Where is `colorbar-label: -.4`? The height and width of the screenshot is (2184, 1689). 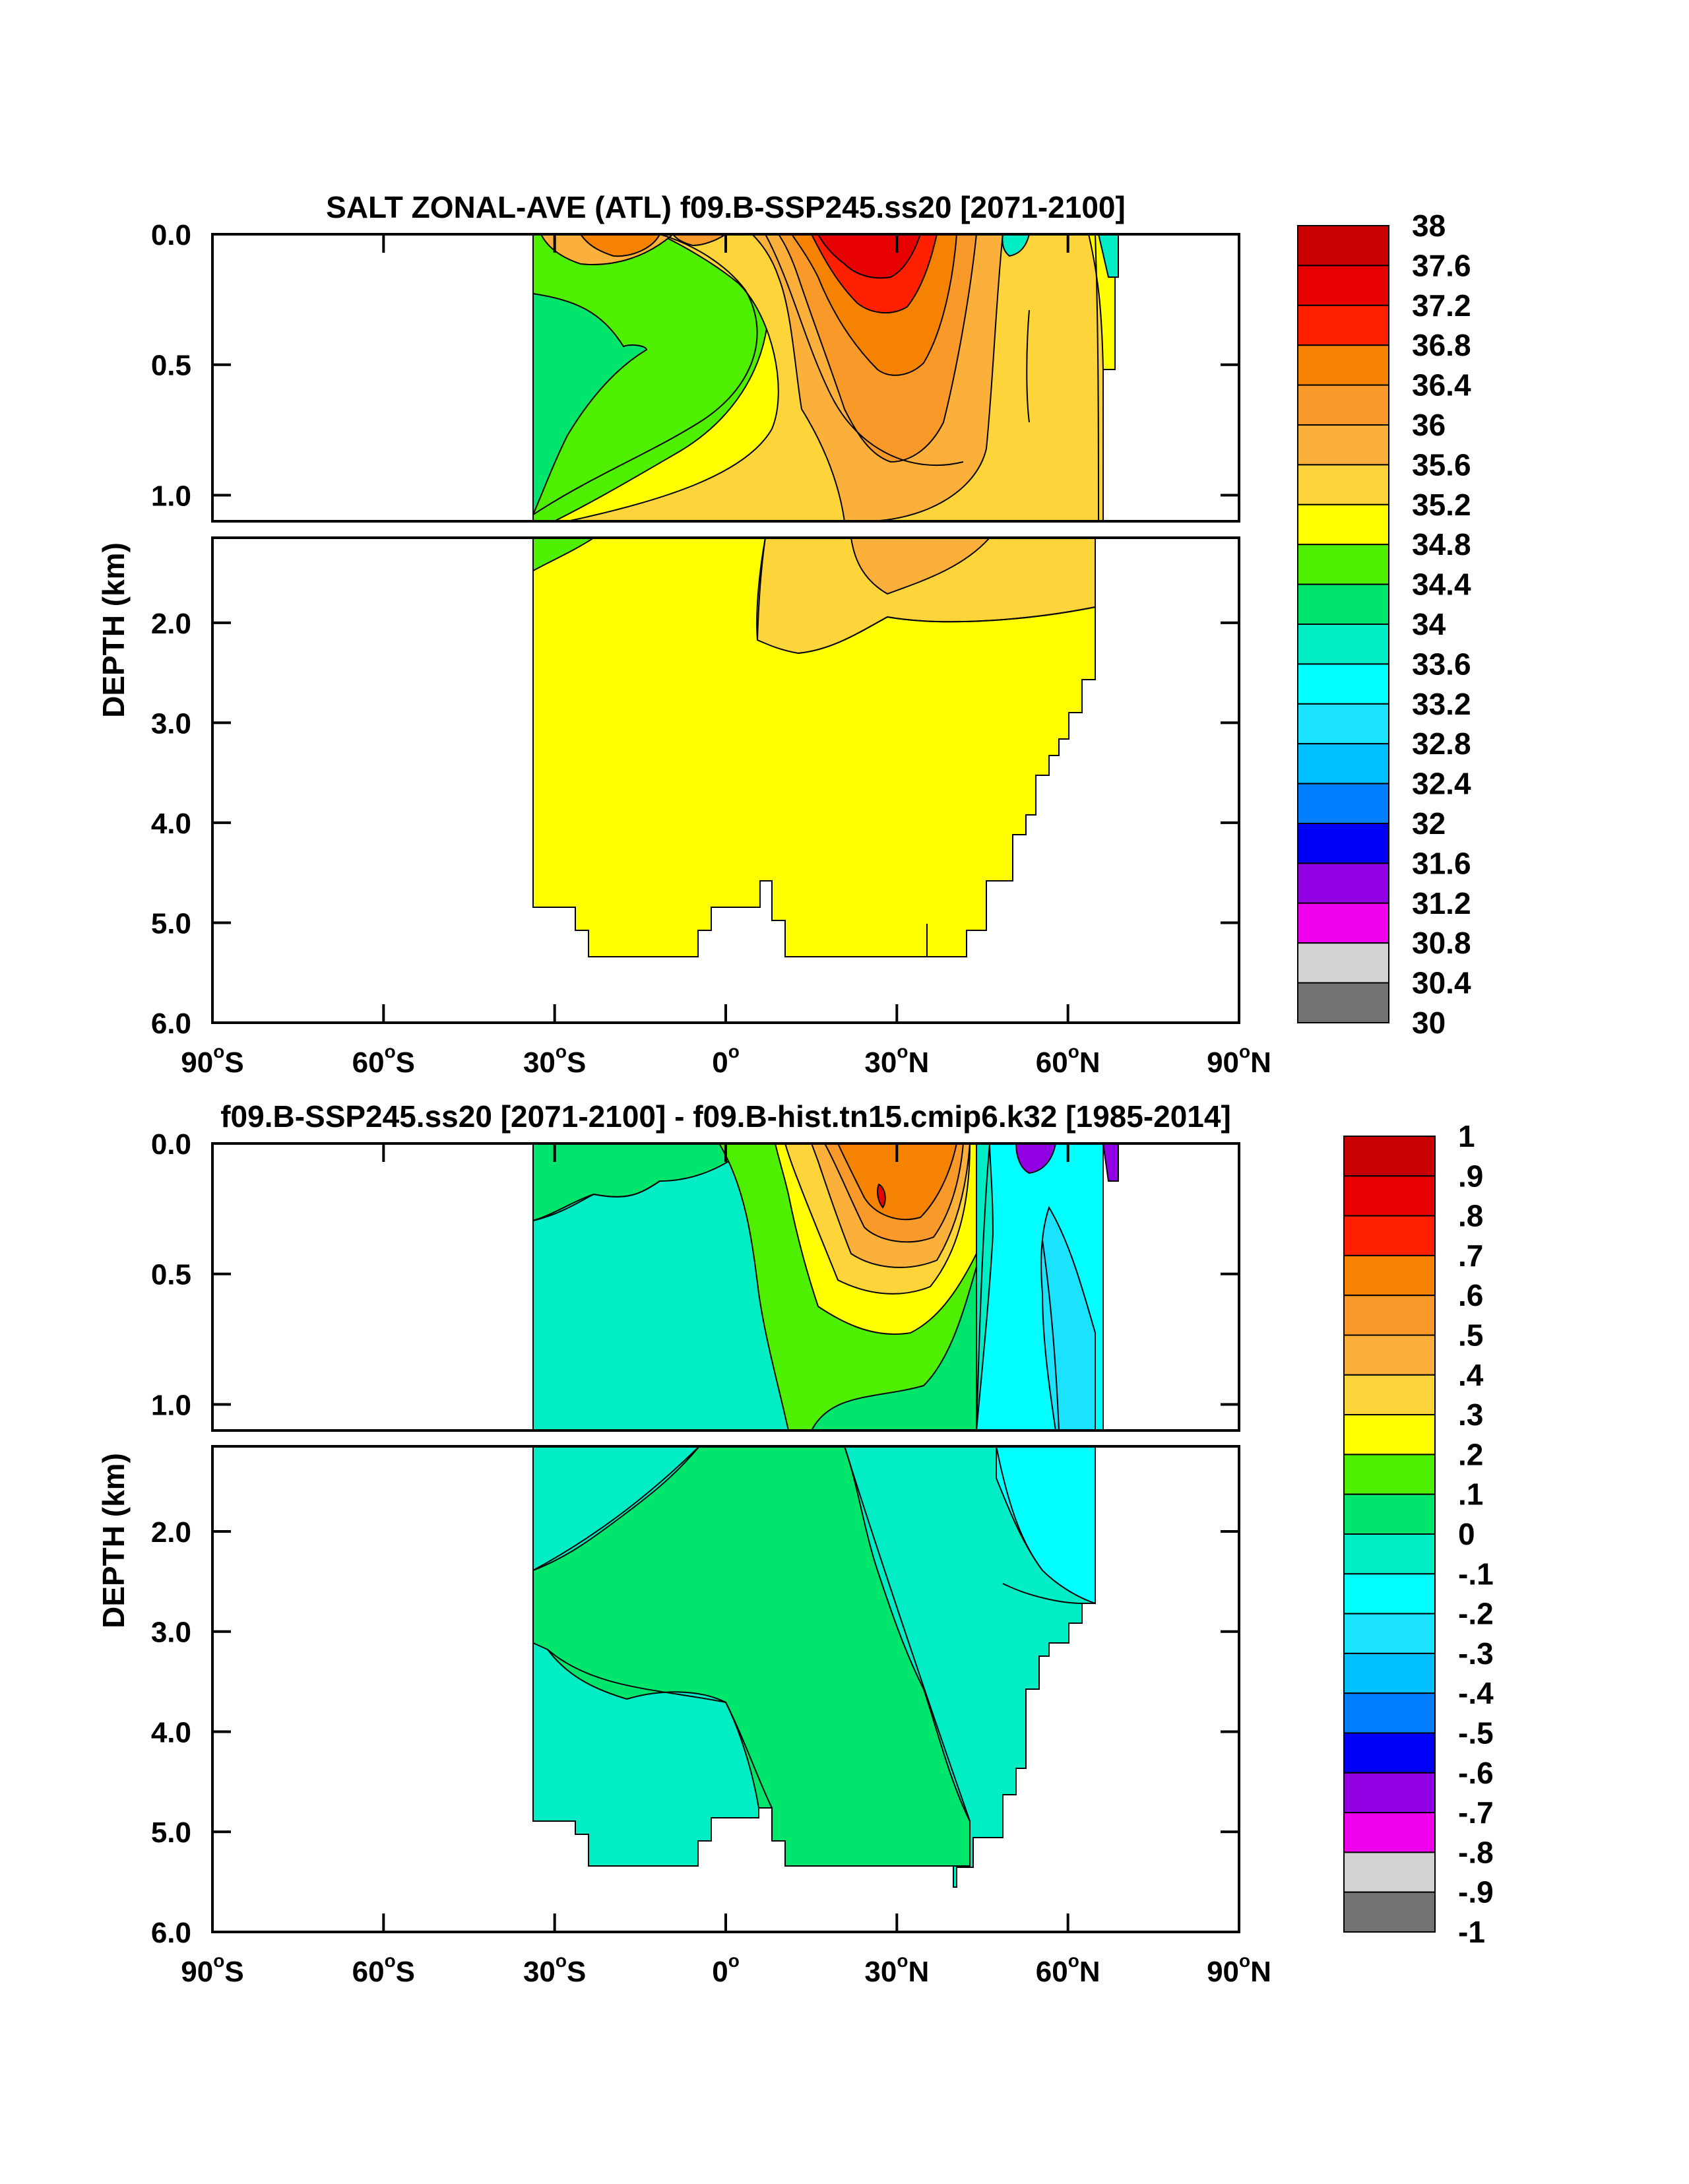
colorbar-label: -.4 is located at coordinates (1476, 1693).